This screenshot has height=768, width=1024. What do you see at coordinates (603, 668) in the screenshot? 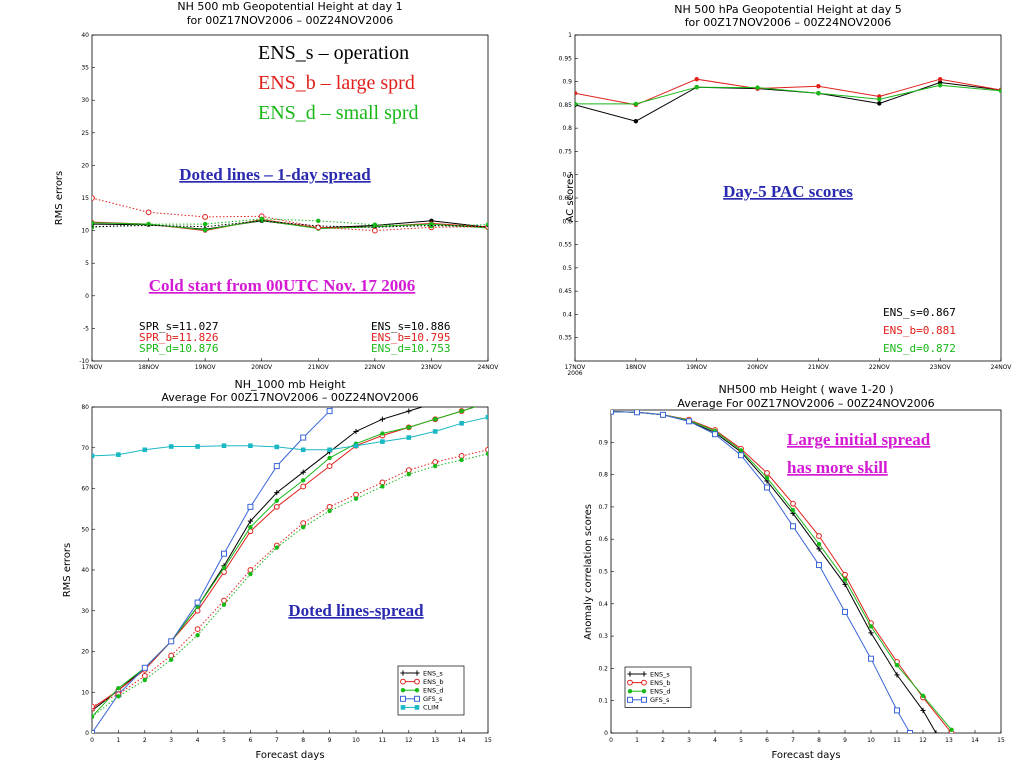
I see `y-tick-label: 0.2` at bounding box center [603, 668].